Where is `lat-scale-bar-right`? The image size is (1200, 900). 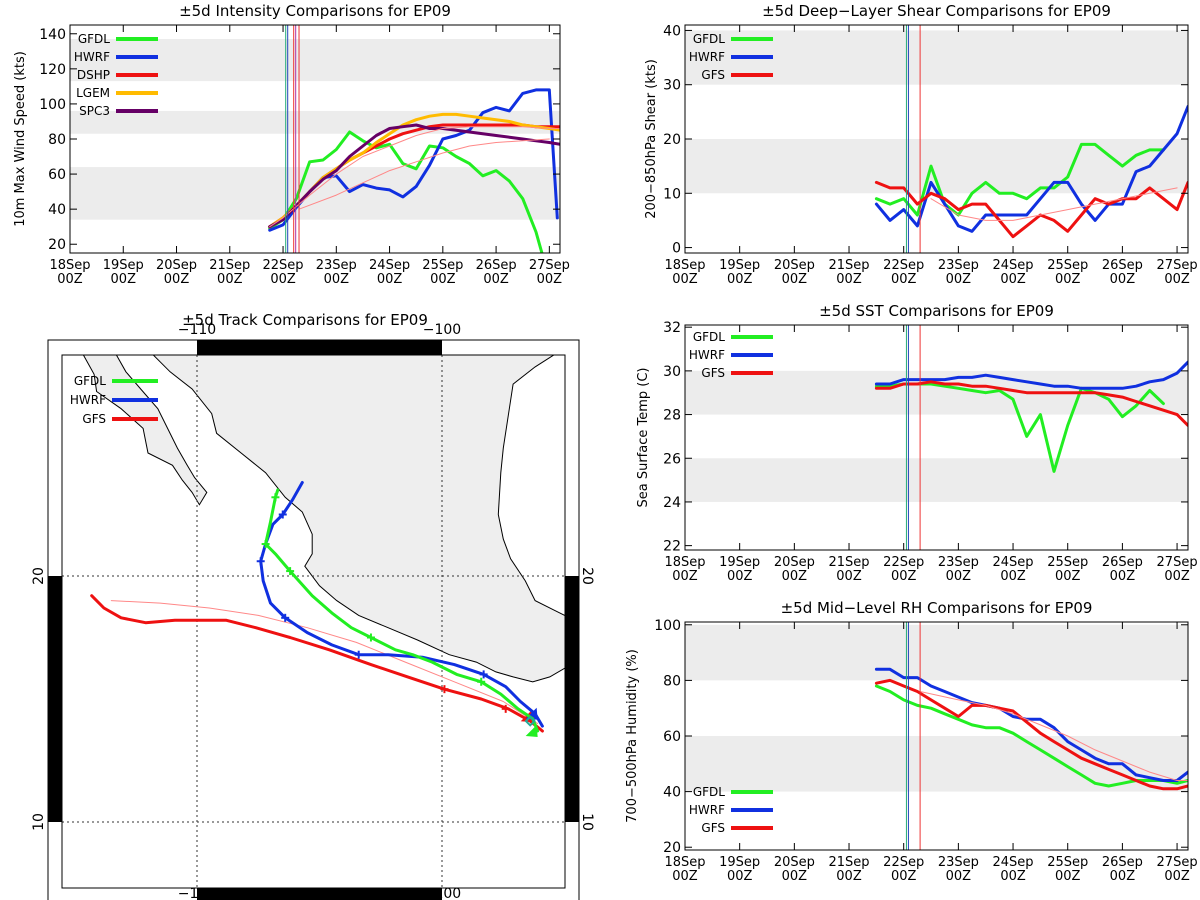 lat-scale-bar-right is located at coordinates (572, 699).